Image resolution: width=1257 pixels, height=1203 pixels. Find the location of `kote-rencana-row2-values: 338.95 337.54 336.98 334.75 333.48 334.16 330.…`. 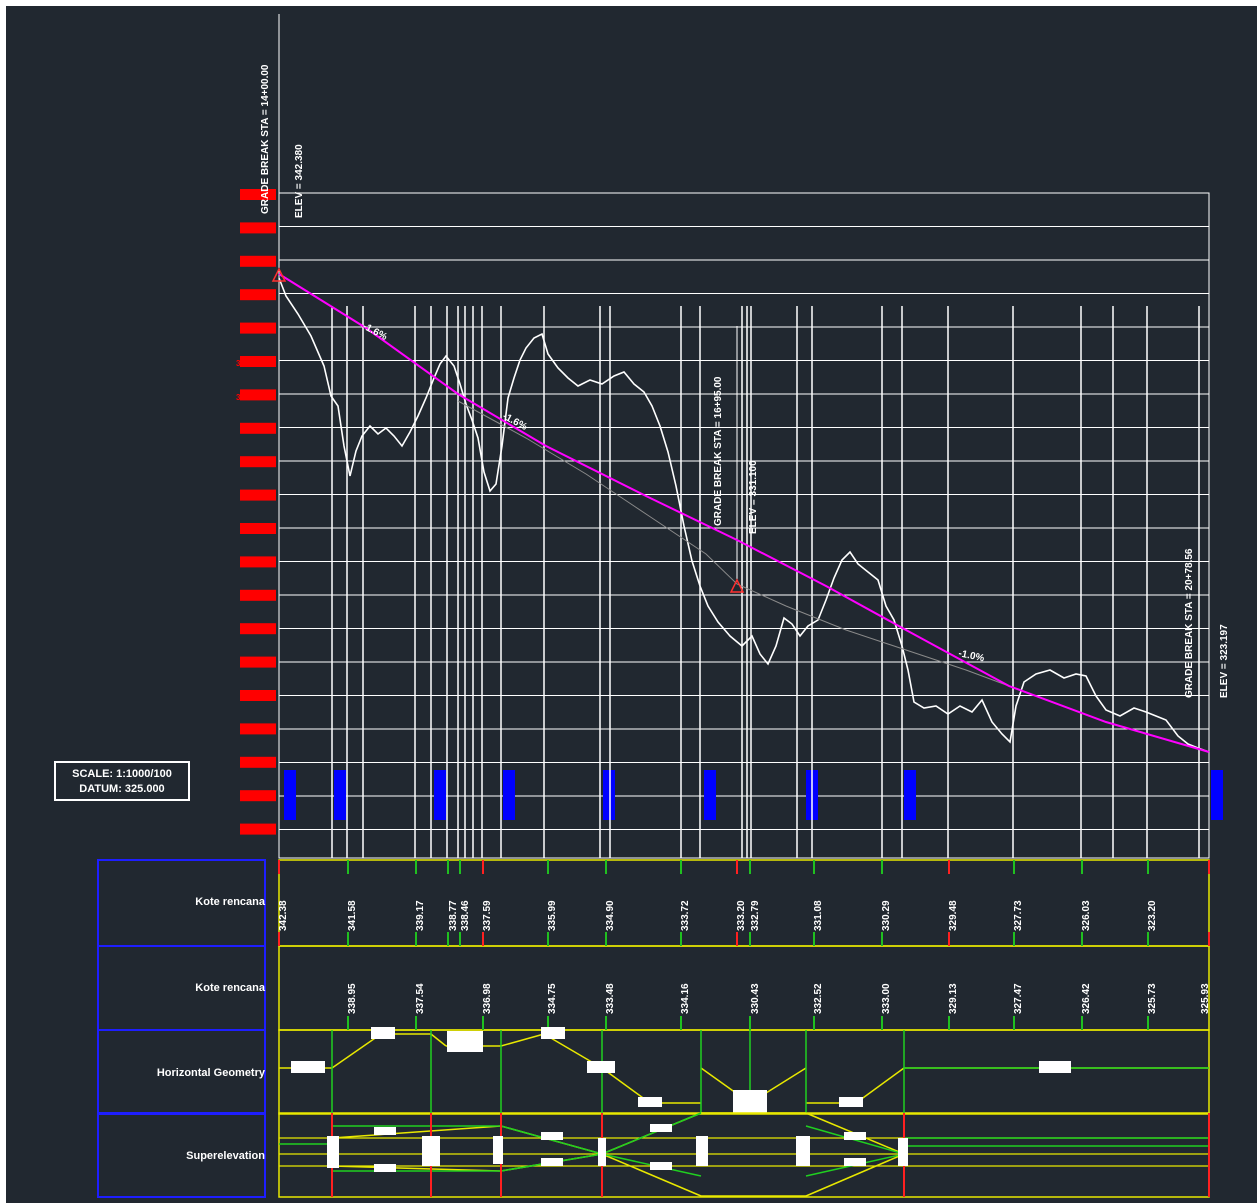

kote-rencana-row2-values: 338.95 337.54 336.98 334.75 333.48 334.16 330.… is located at coordinates (779, 998).